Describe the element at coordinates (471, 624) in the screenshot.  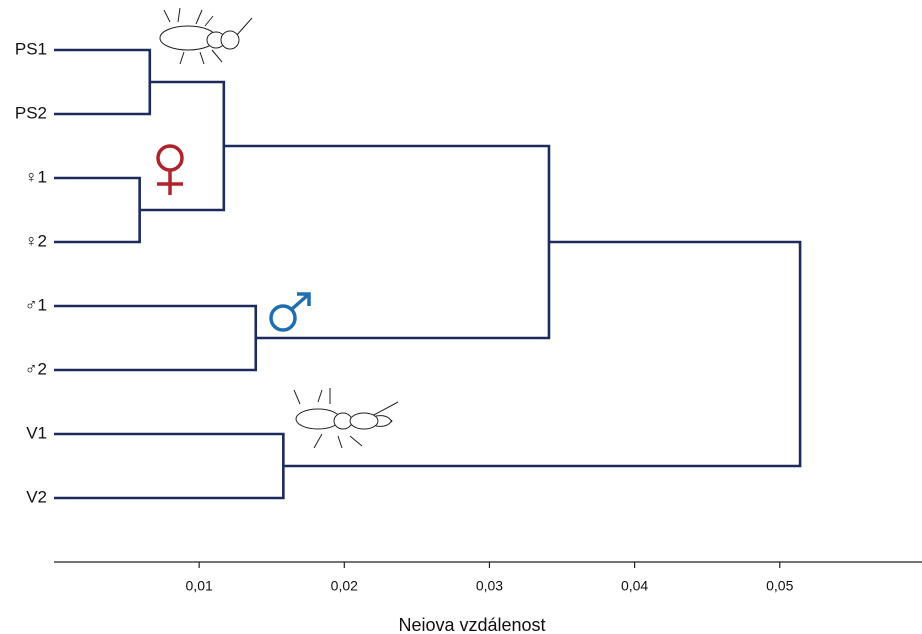
I see `x-axis-label: Neiova vzdálenost` at that location.